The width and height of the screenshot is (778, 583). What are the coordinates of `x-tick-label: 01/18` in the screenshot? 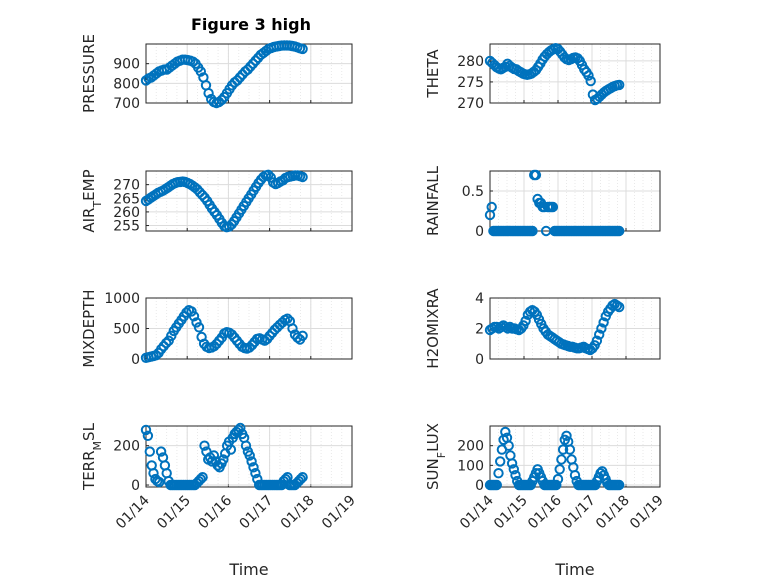 It's located at (298, 513).